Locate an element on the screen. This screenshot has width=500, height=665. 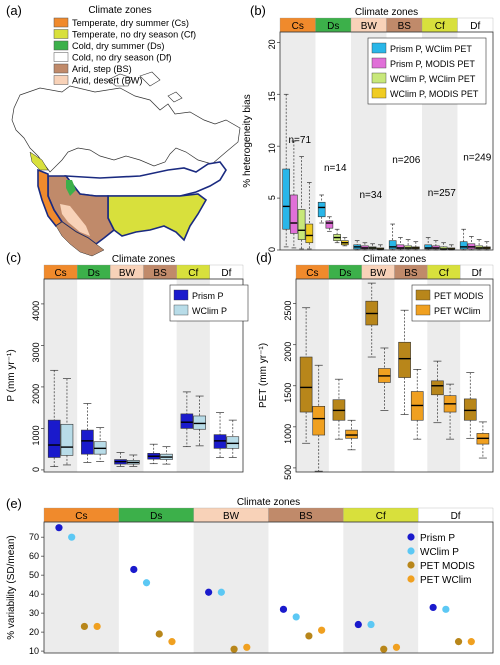
panel-b-count-label: n=71 is located at coordinates (299, 140).